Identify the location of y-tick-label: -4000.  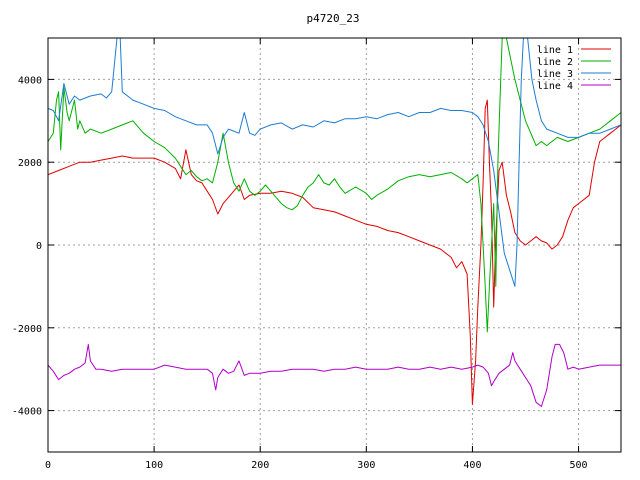
(27, 412).